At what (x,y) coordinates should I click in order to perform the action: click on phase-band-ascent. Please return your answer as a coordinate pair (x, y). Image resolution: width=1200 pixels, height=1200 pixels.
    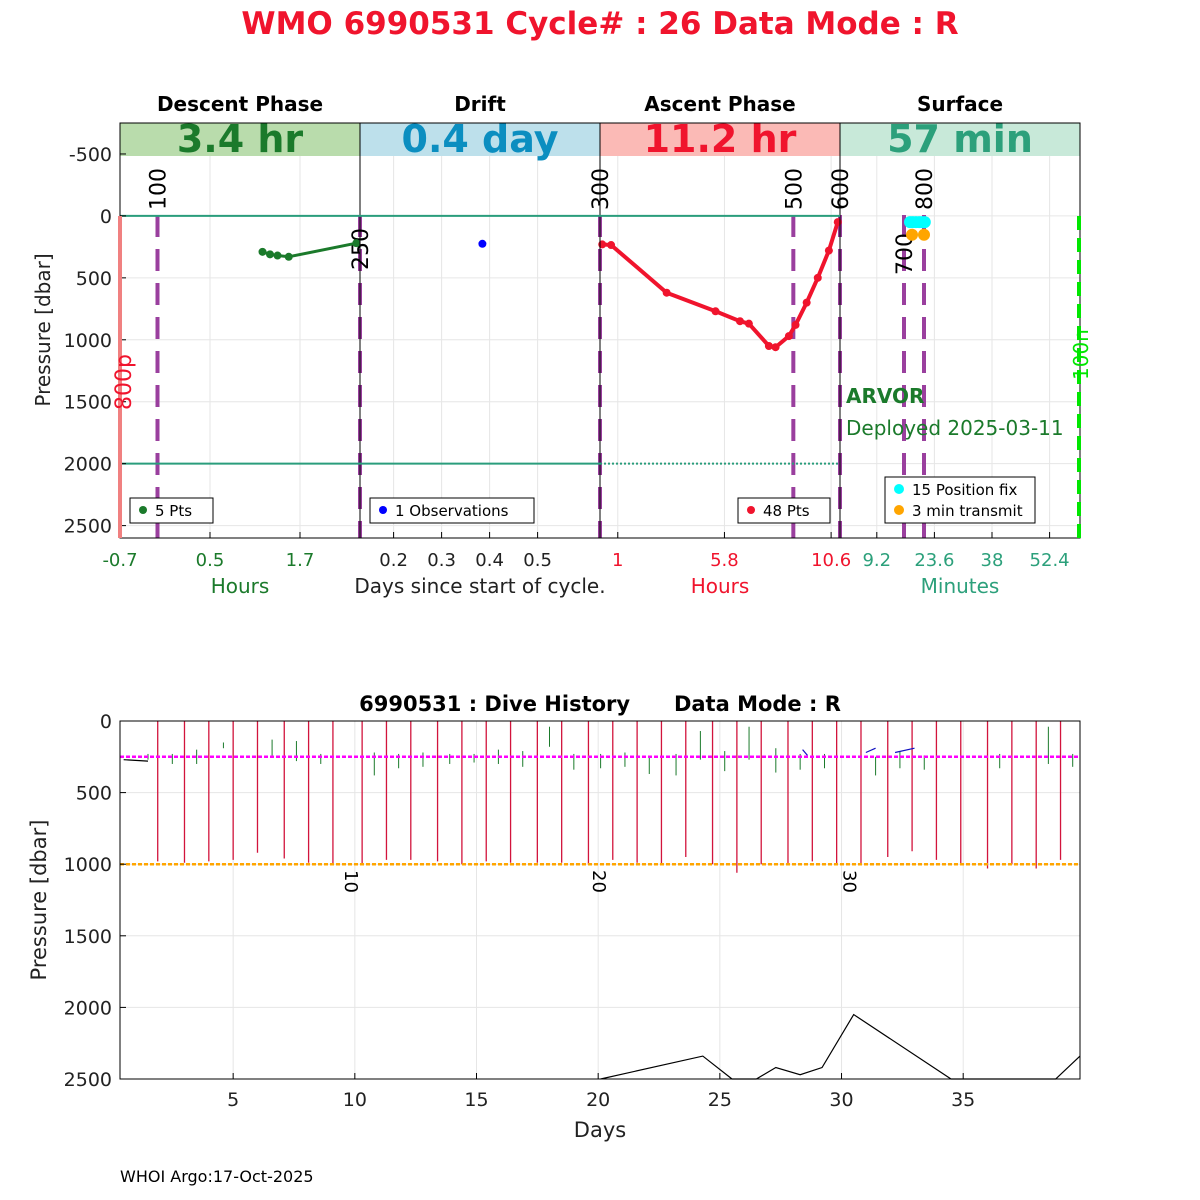
    Looking at the image, I should click on (720, 139).